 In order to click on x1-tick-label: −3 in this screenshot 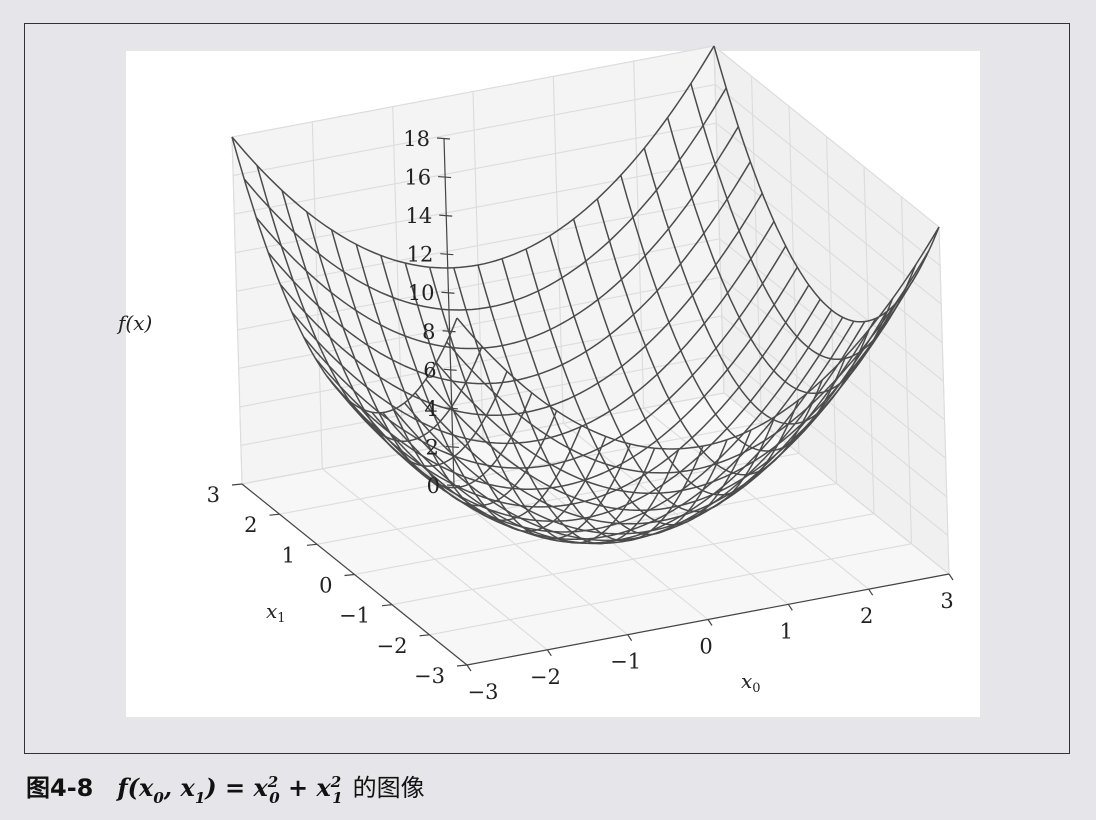, I will do `click(429, 676)`.